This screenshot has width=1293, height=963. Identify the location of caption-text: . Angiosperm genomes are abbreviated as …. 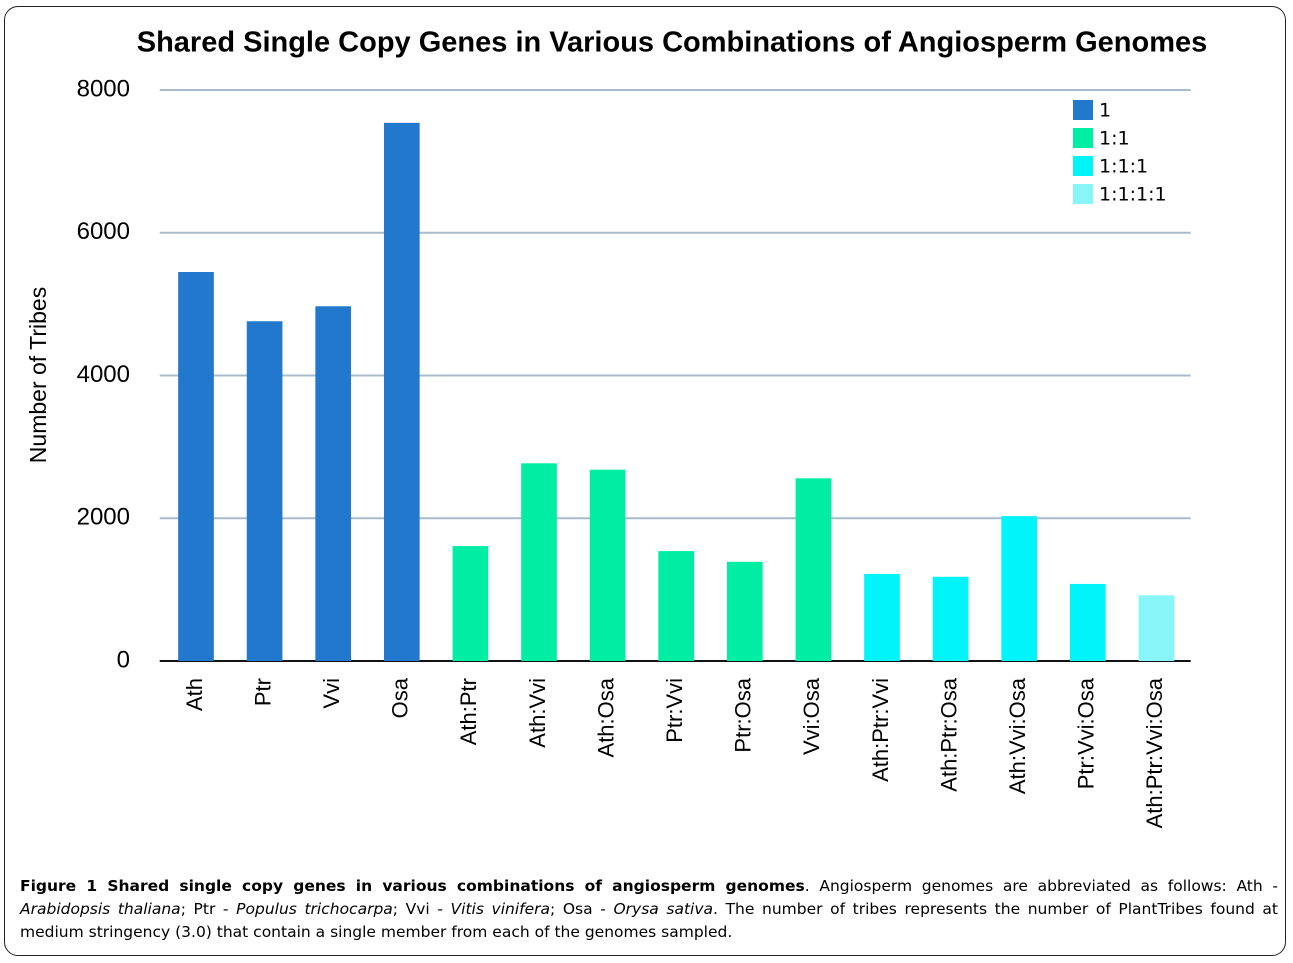
(1041, 886).